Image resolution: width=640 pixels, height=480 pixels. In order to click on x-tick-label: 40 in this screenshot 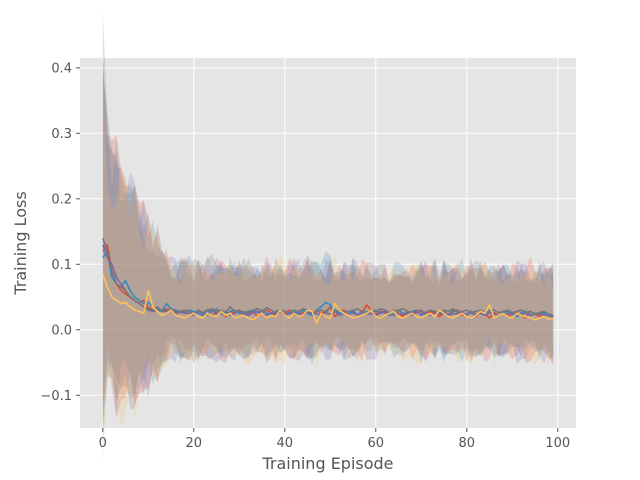, I will do `click(284, 443)`.